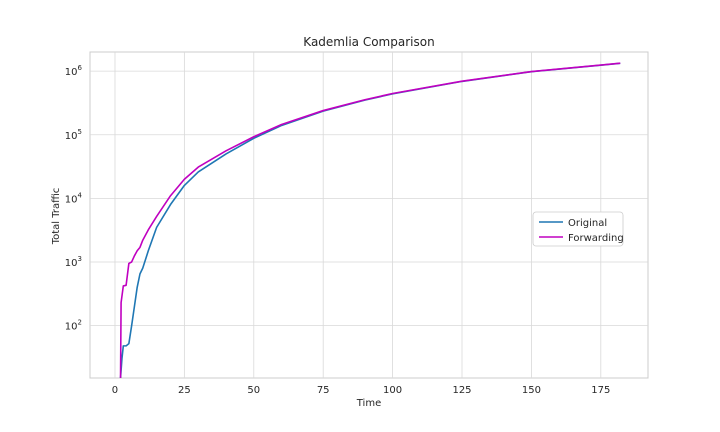  I want to click on x-tick-label: 175, so click(600, 390).